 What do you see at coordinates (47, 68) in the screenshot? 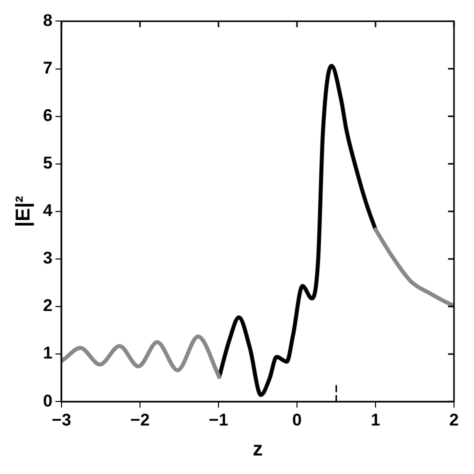
I see `y-tick-label: 7` at bounding box center [47, 68].